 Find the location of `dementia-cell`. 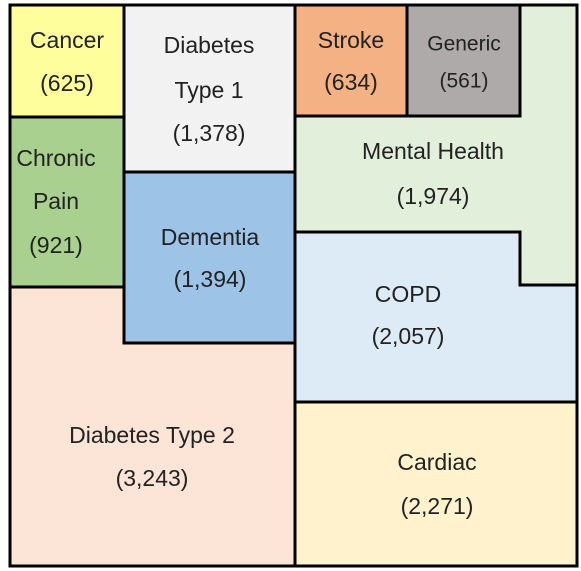

dementia-cell is located at coordinates (209, 257).